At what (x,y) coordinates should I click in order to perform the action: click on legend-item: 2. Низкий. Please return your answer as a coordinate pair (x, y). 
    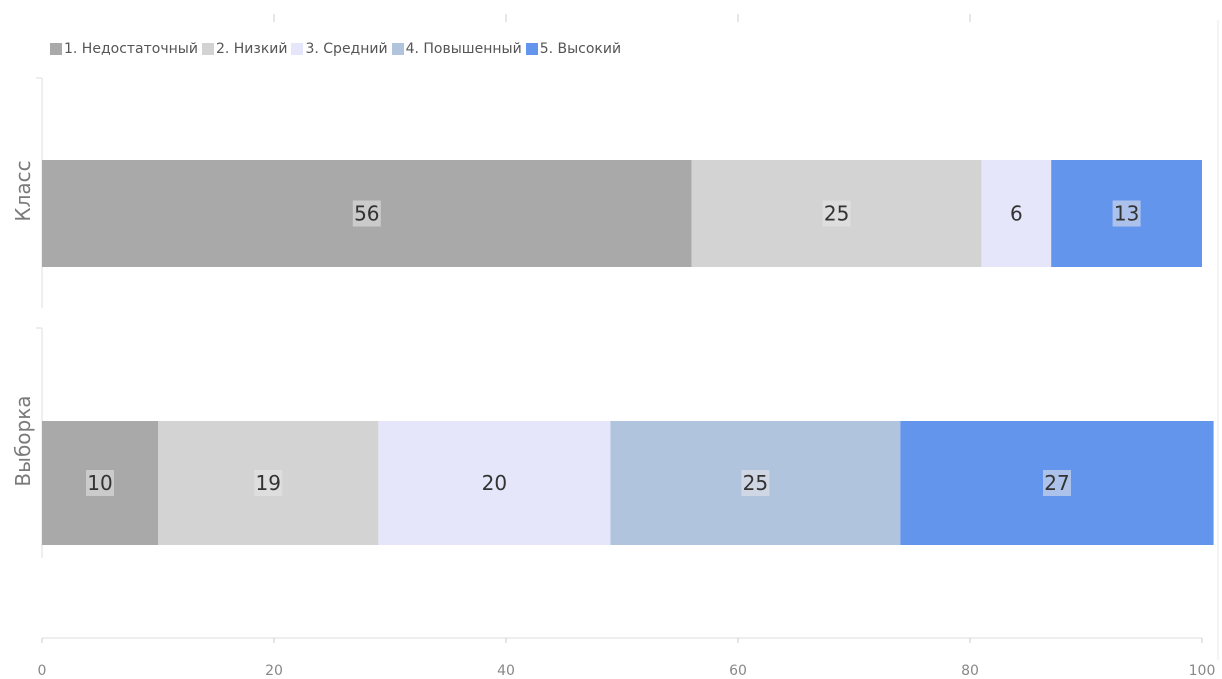
    Looking at the image, I should click on (244, 49).